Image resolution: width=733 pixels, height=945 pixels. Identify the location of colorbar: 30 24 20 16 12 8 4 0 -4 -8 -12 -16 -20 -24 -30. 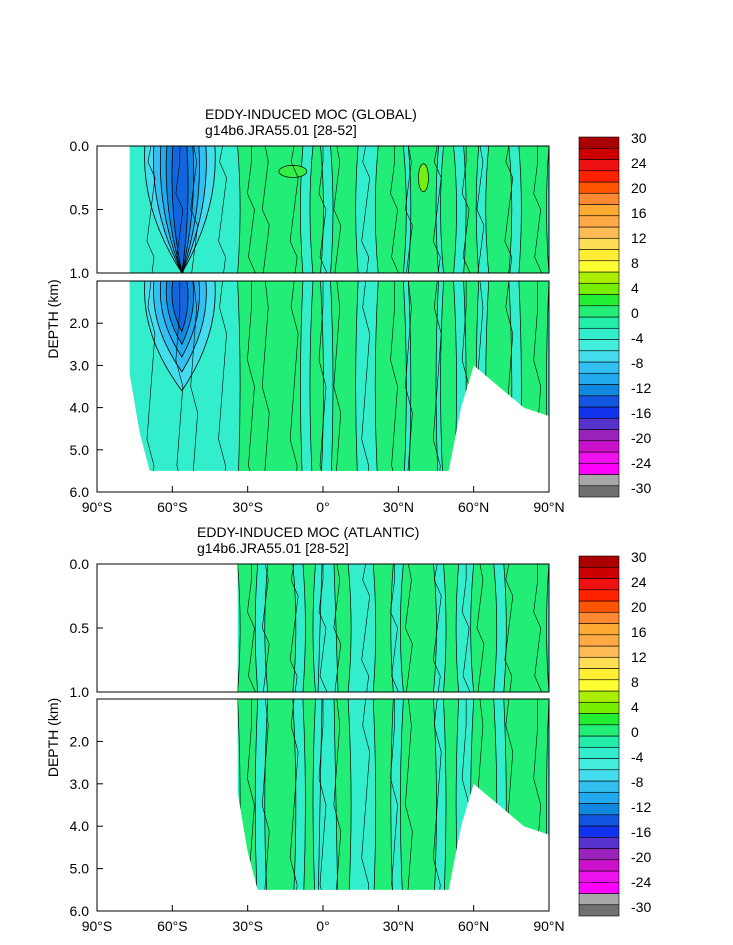
(614, 314).